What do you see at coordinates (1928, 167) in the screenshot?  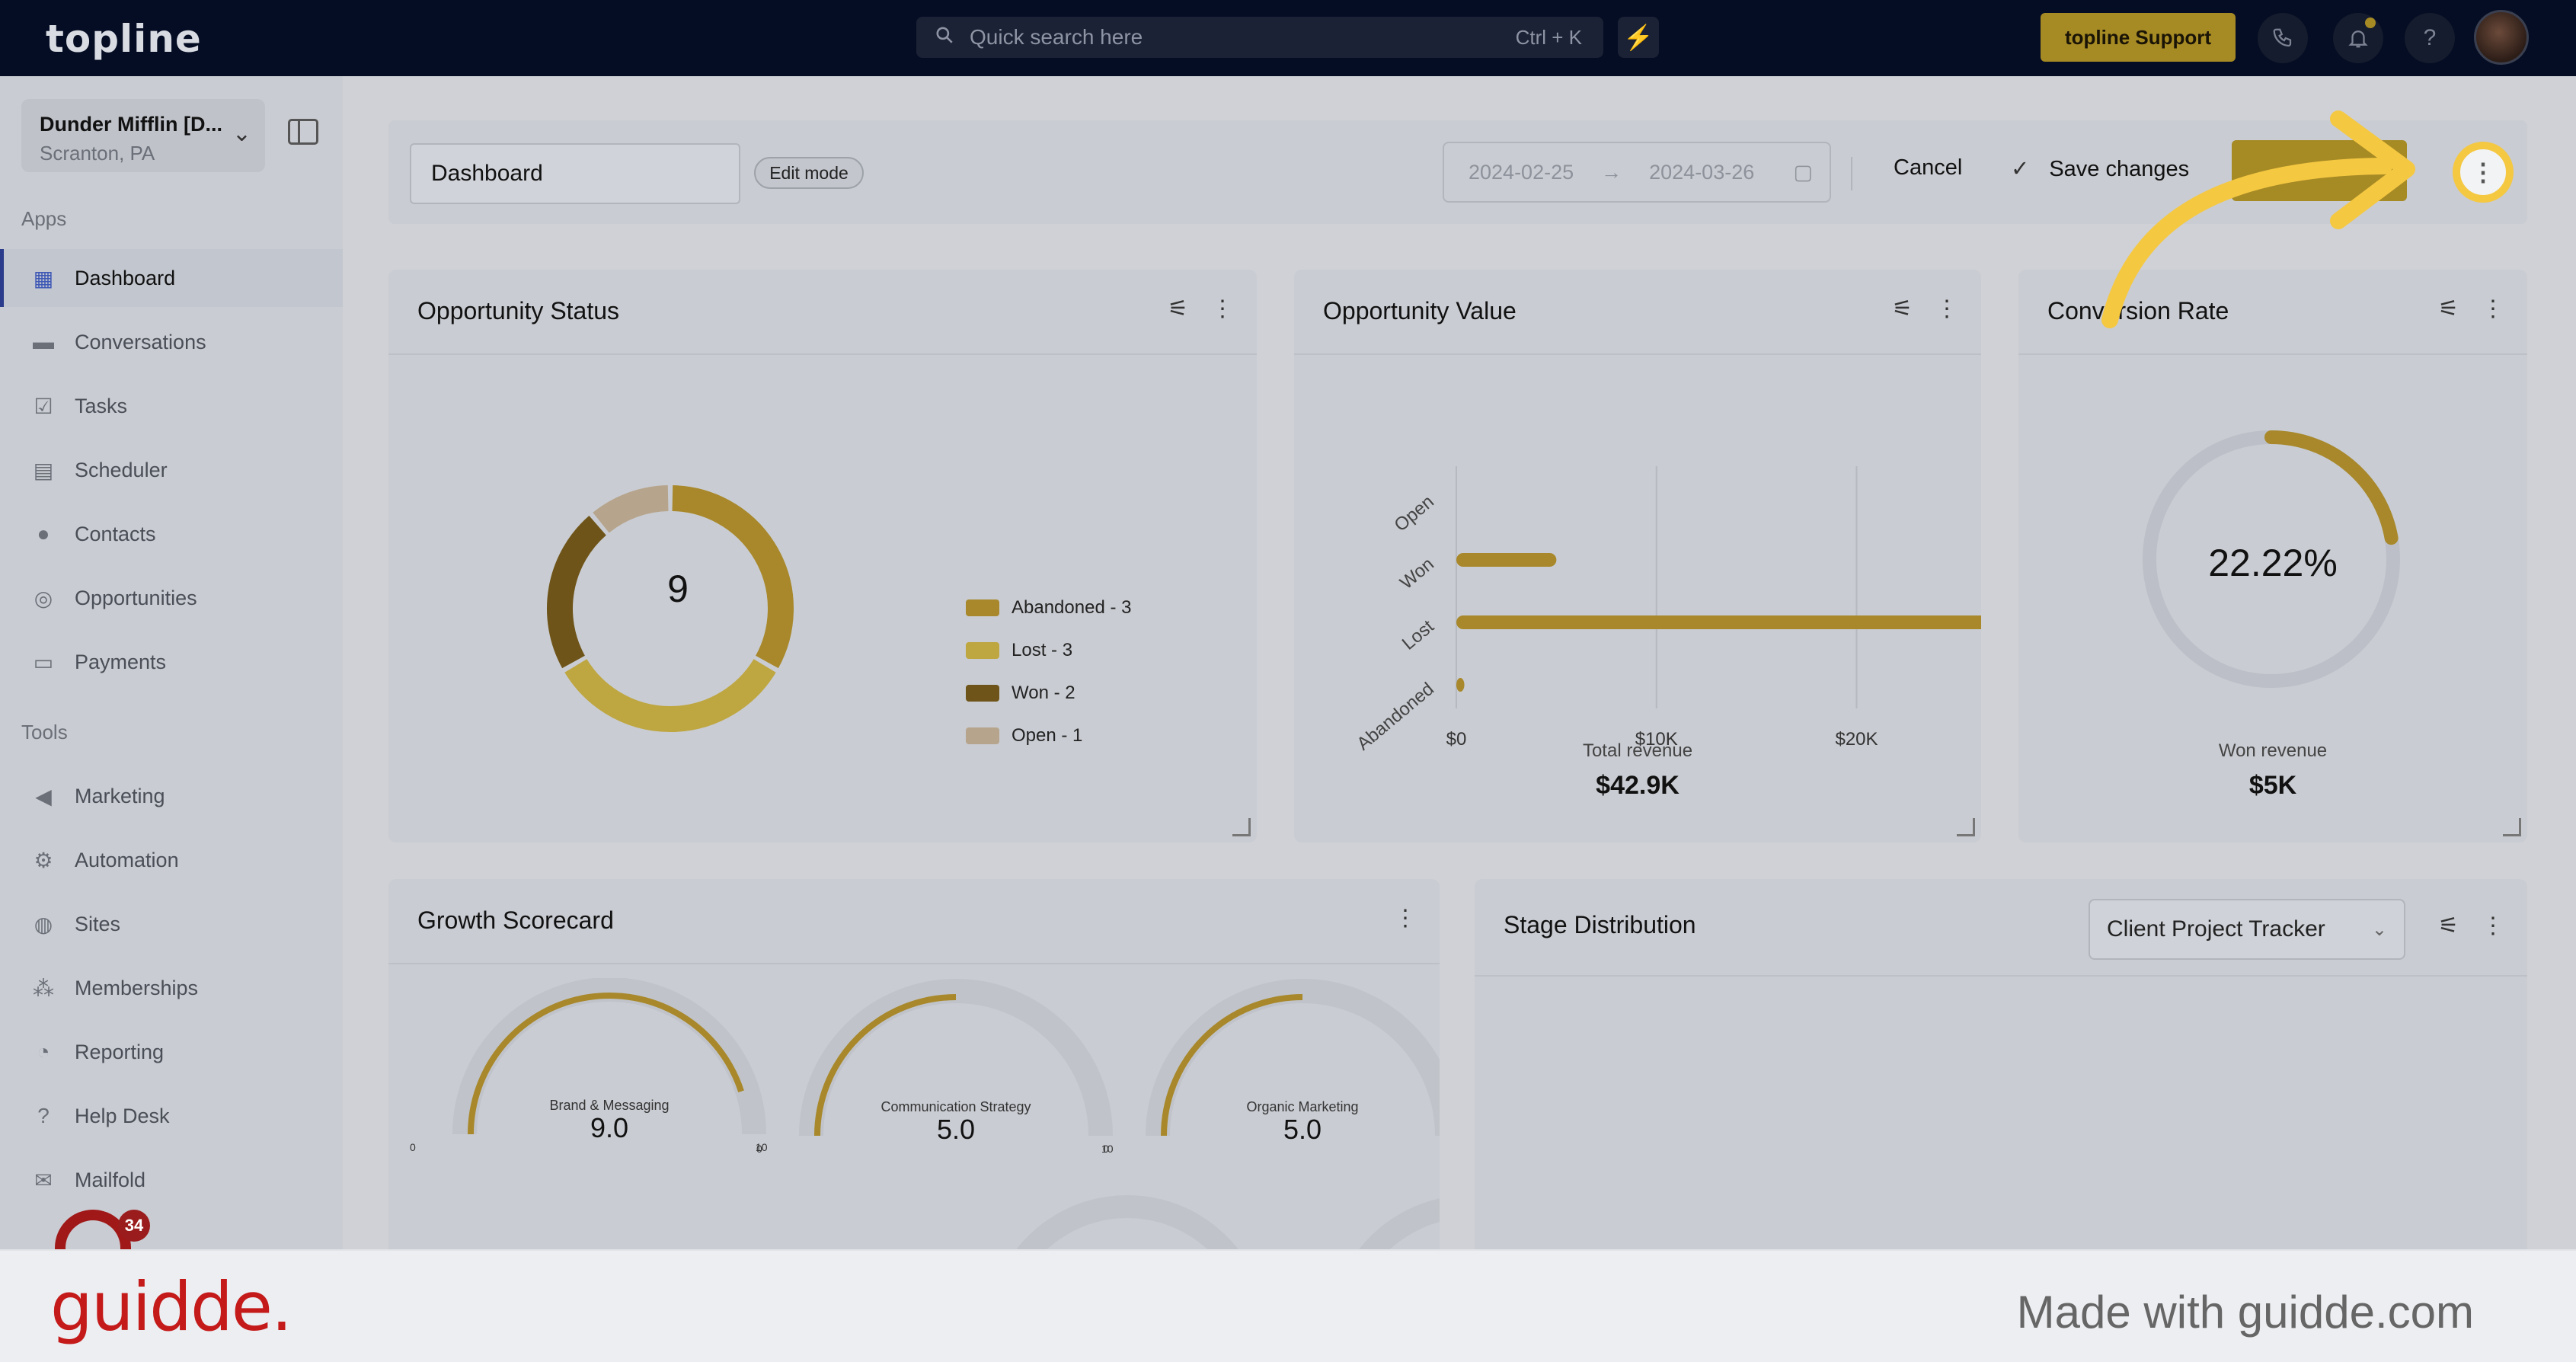 I see `cancel-button: Cancel` at bounding box center [1928, 167].